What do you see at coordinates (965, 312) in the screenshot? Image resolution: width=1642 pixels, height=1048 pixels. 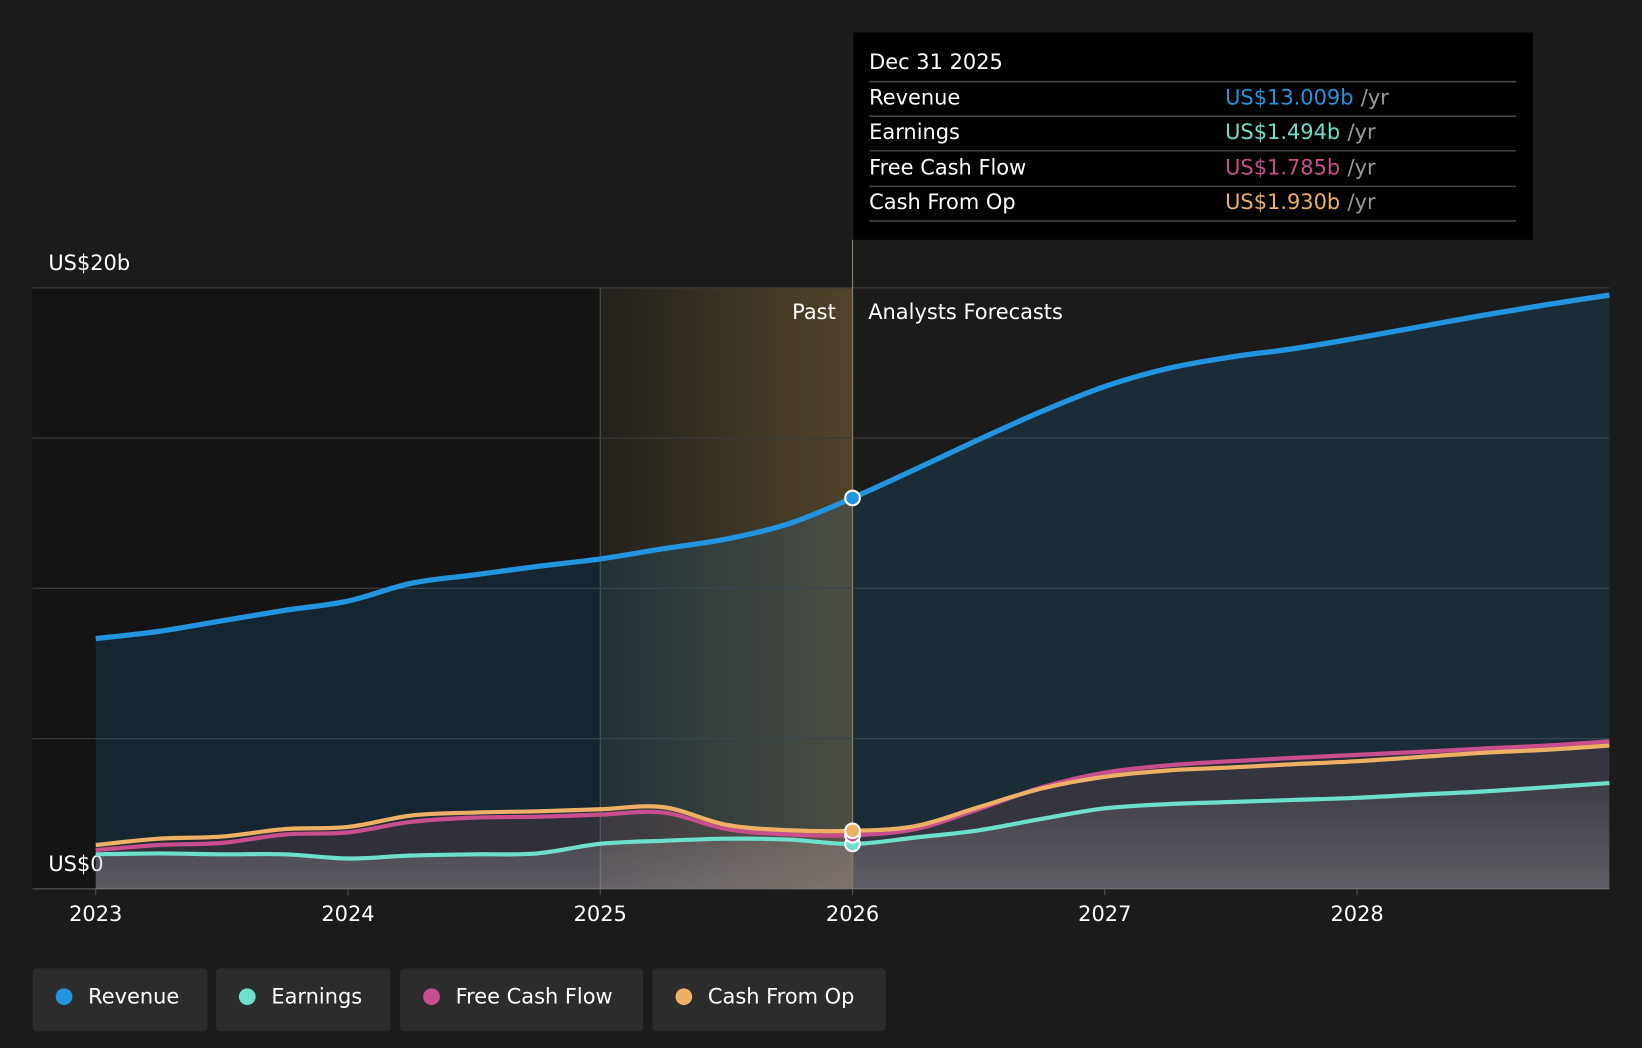 I see `forecast-label: Analysts Forecasts` at bounding box center [965, 312].